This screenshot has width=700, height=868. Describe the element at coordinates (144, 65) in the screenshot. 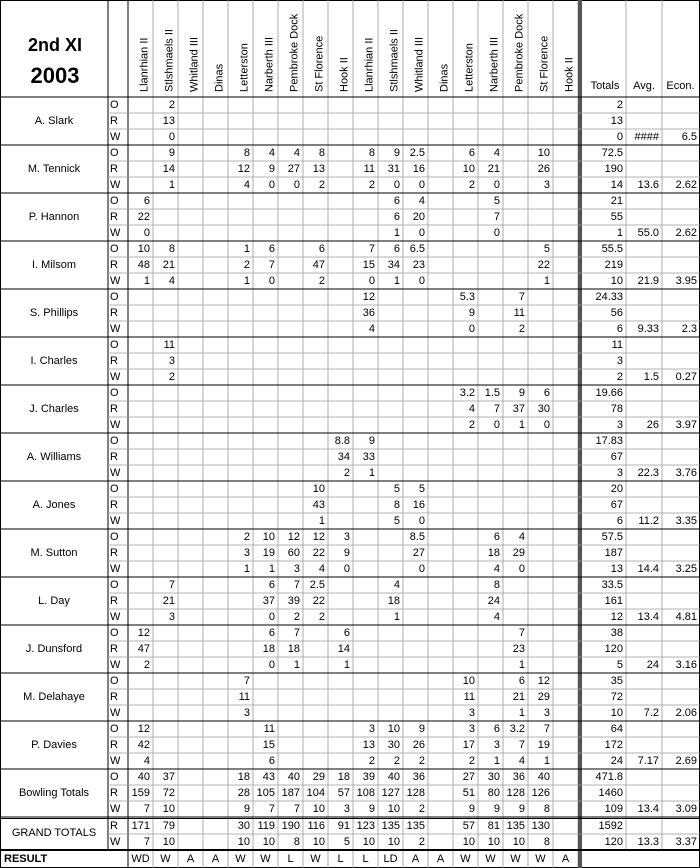

I see `column-header: Llanrhian II` at that location.